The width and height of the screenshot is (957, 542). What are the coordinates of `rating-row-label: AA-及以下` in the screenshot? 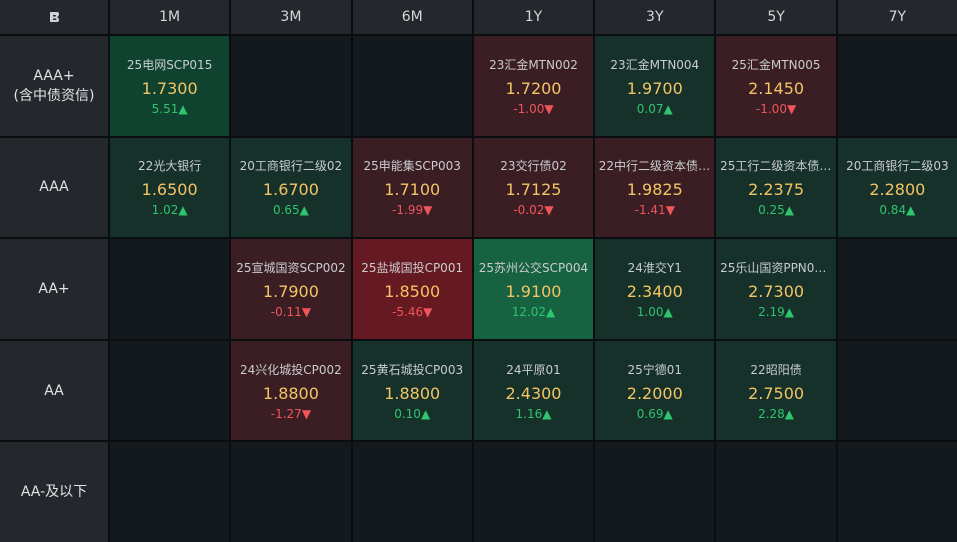 It's located at (54, 492).